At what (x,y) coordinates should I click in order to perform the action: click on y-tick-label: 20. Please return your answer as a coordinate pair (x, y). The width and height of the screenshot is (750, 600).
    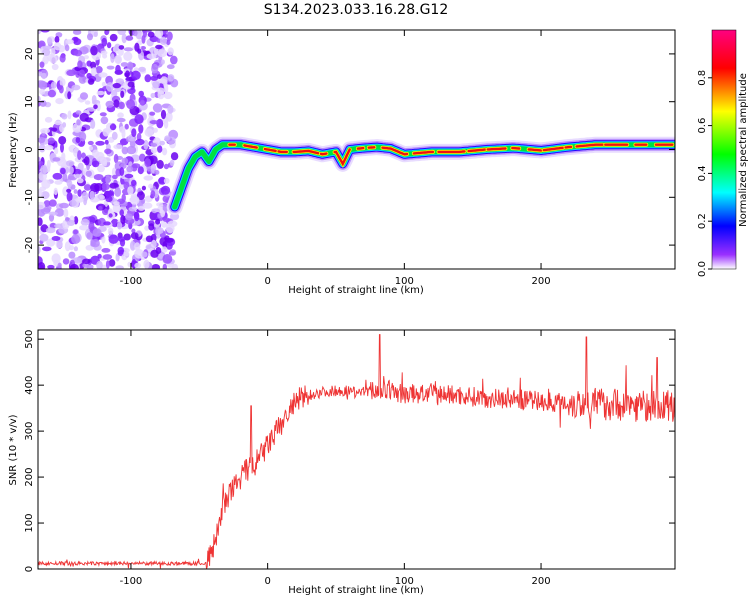
    Looking at the image, I should click on (29, 54).